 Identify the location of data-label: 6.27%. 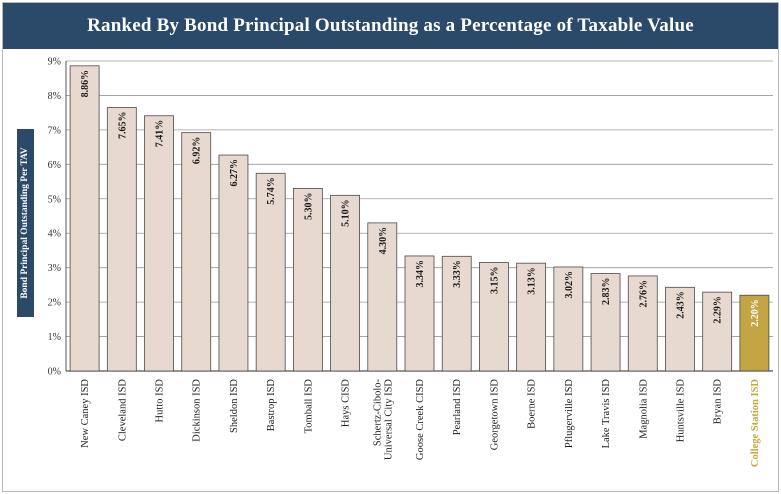
(234, 173).